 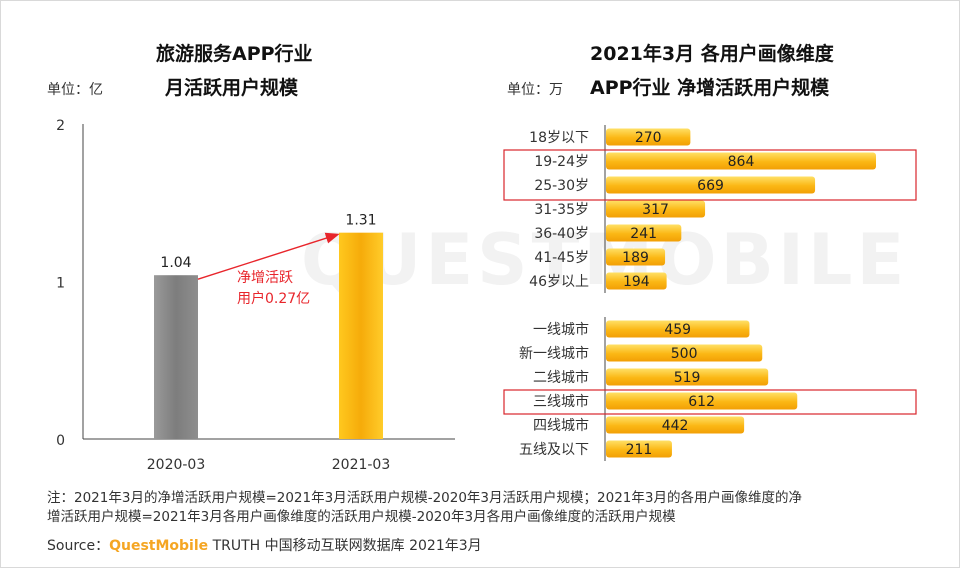 I want to click on right-category-label: 25-30岁, so click(x=561, y=186).